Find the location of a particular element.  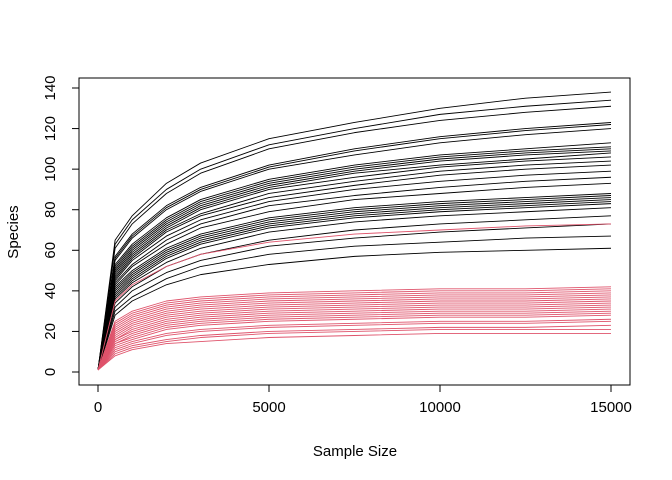

x-tick-label: 0 is located at coordinates (98, 407).